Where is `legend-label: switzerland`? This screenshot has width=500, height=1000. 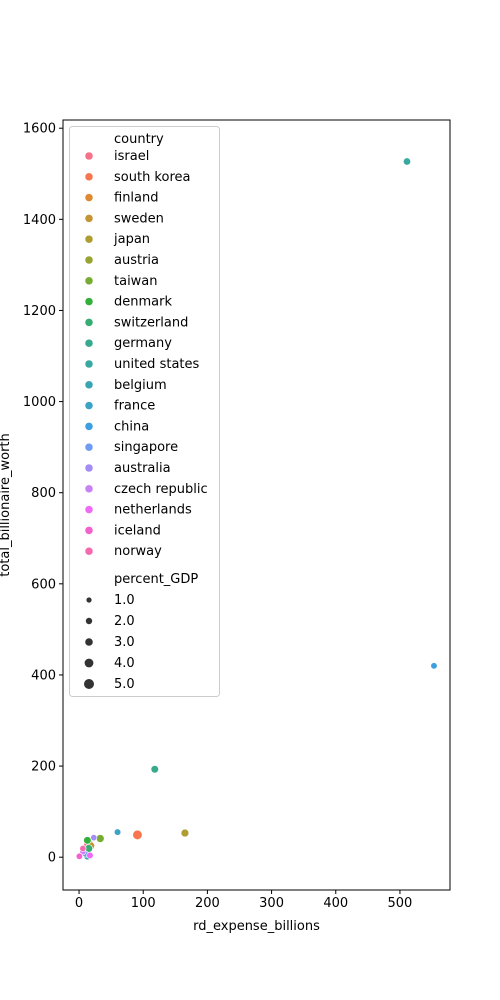 legend-label: switzerland is located at coordinates (151, 322).